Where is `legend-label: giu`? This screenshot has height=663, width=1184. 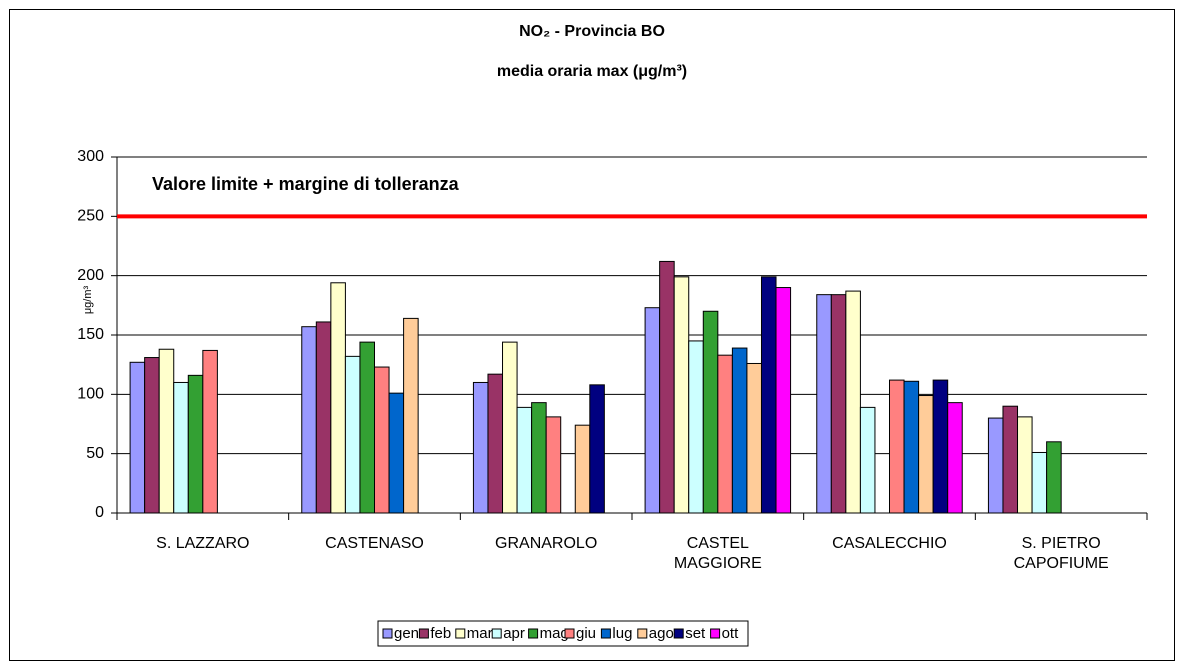
legend-label: giu is located at coordinates (586, 633).